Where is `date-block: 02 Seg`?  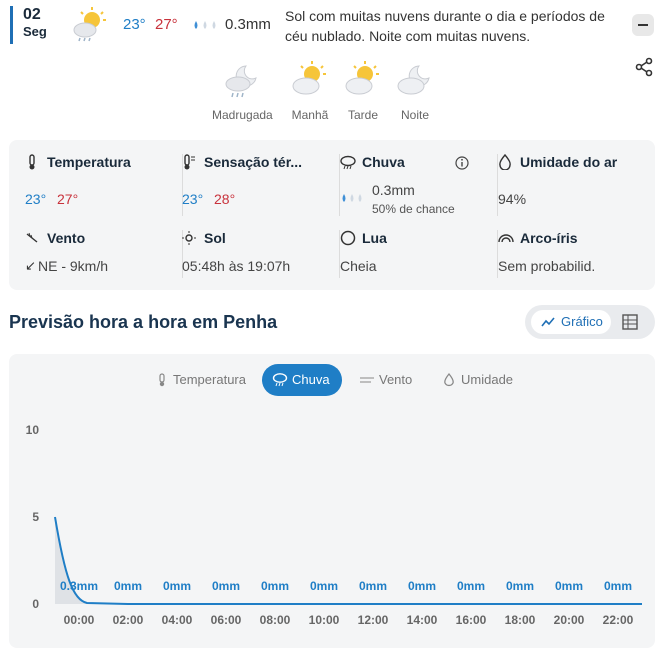 date-block: 02 Seg is located at coordinates (32, 25).